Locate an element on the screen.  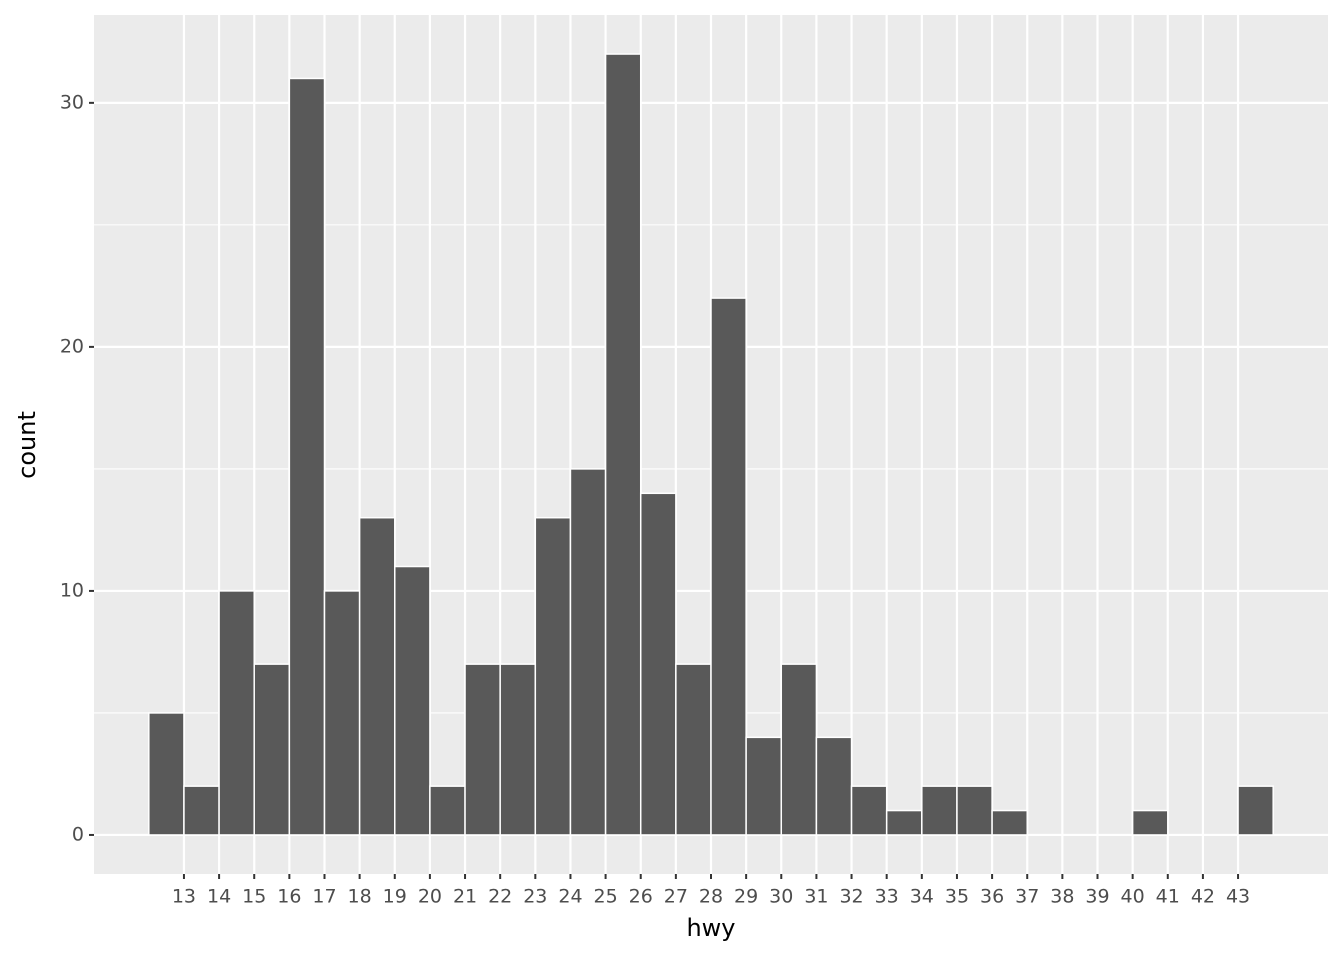
x-tick-label: 29 is located at coordinates (746, 897).